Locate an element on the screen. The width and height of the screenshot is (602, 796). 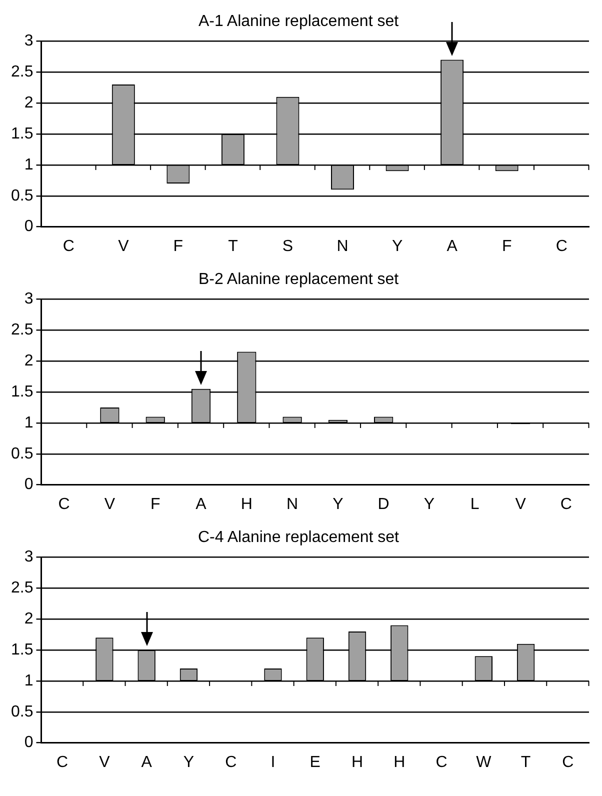
x-tick-label: I is located at coordinates (273, 762).